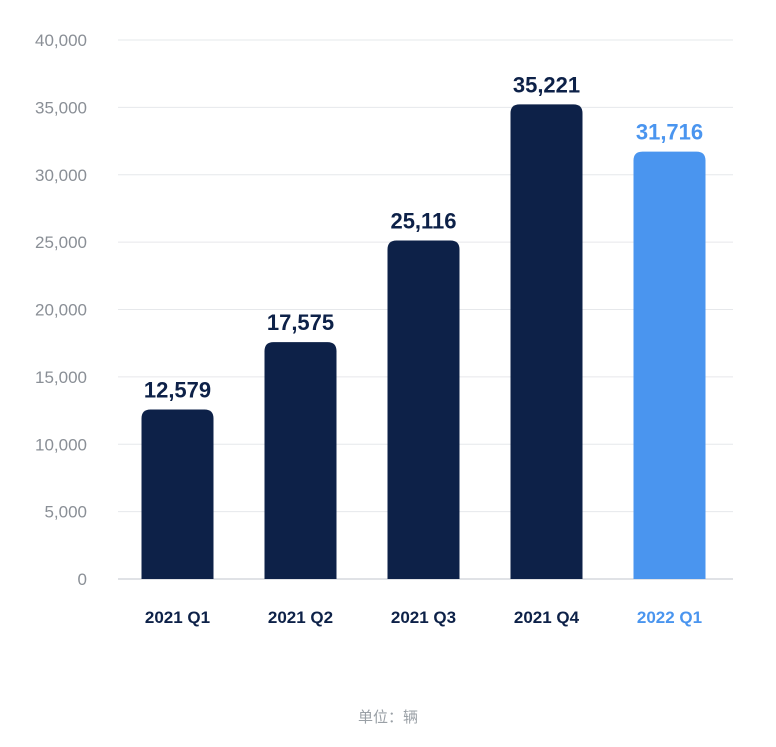 This screenshot has height=747, width=776. What do you see at coordinates (300, 322) in the screenshot?
I see `bar-value-label: 17,575` at bounding box center [300, 322].